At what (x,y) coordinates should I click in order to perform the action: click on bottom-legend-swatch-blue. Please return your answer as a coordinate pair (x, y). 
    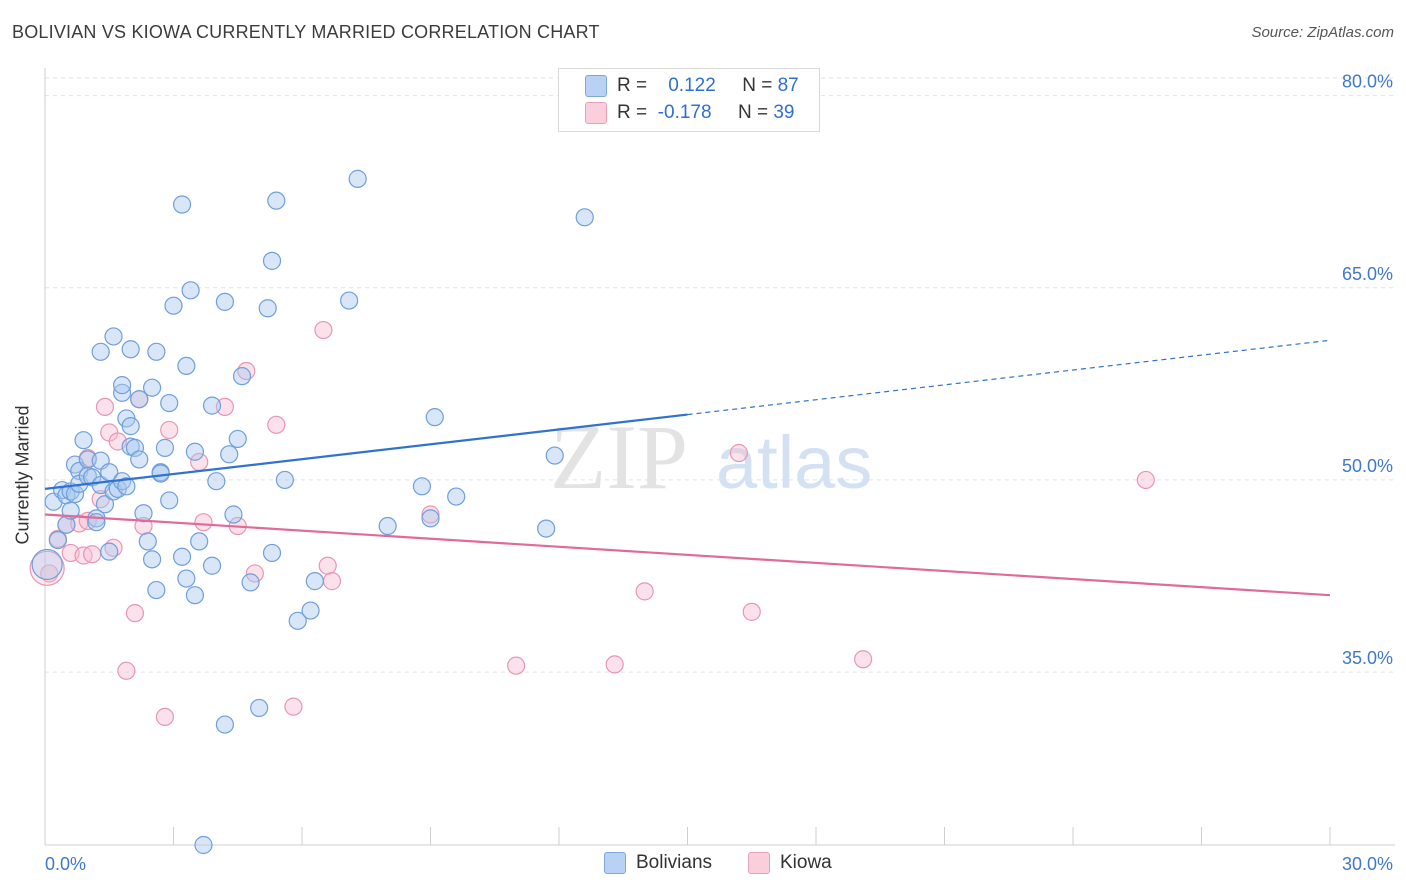
    Looking at the image, I should click on (615, 863).